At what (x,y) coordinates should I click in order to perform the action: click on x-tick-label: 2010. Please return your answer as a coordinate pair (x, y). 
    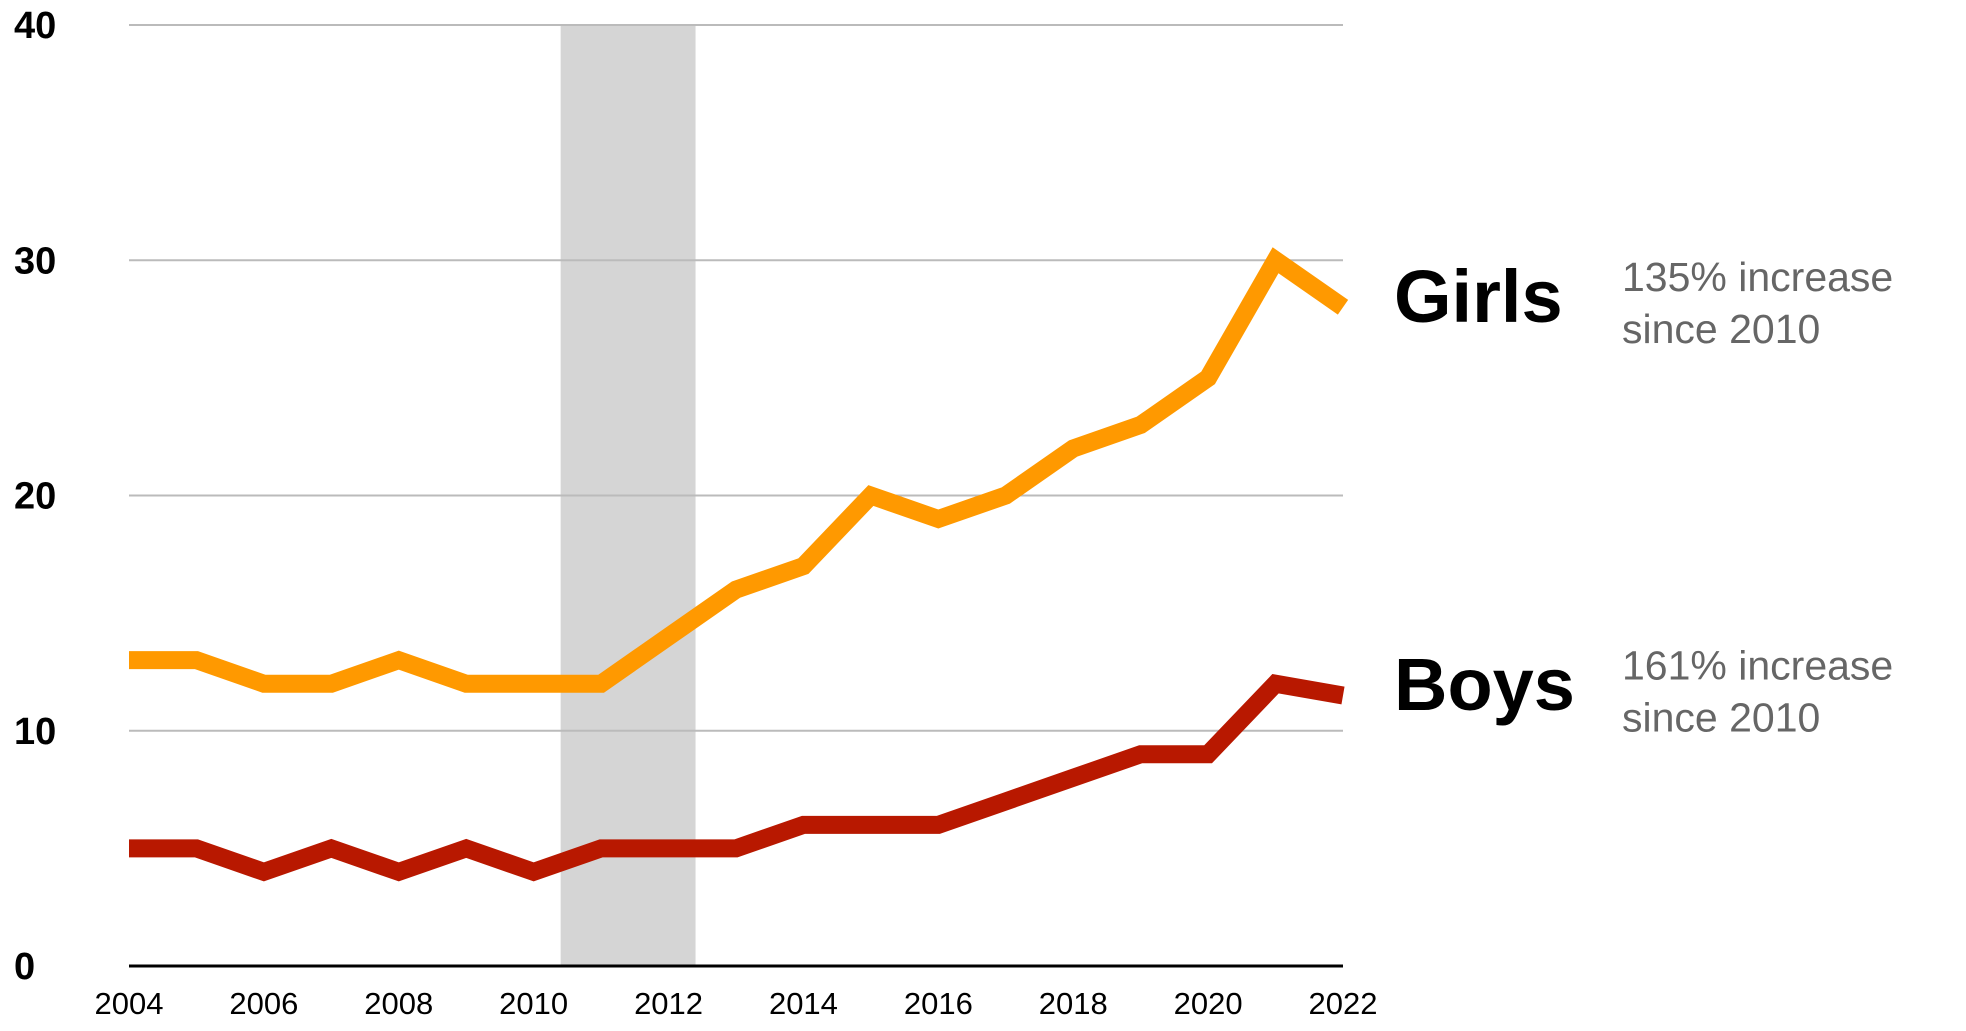
    Looking at the image, I should click on (533, 1003).